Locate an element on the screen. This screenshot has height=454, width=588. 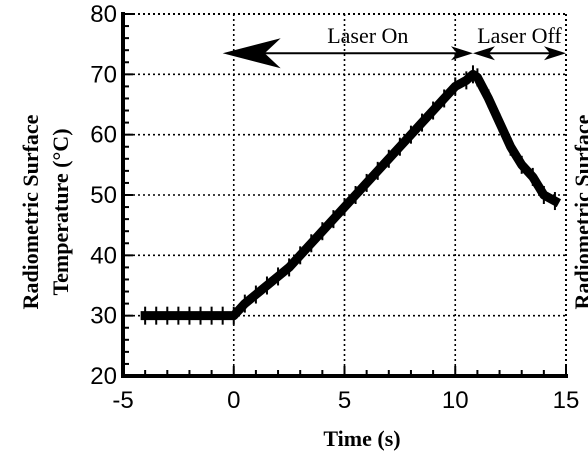
x-tick-label: 0 is located at coordinates (233, 400).